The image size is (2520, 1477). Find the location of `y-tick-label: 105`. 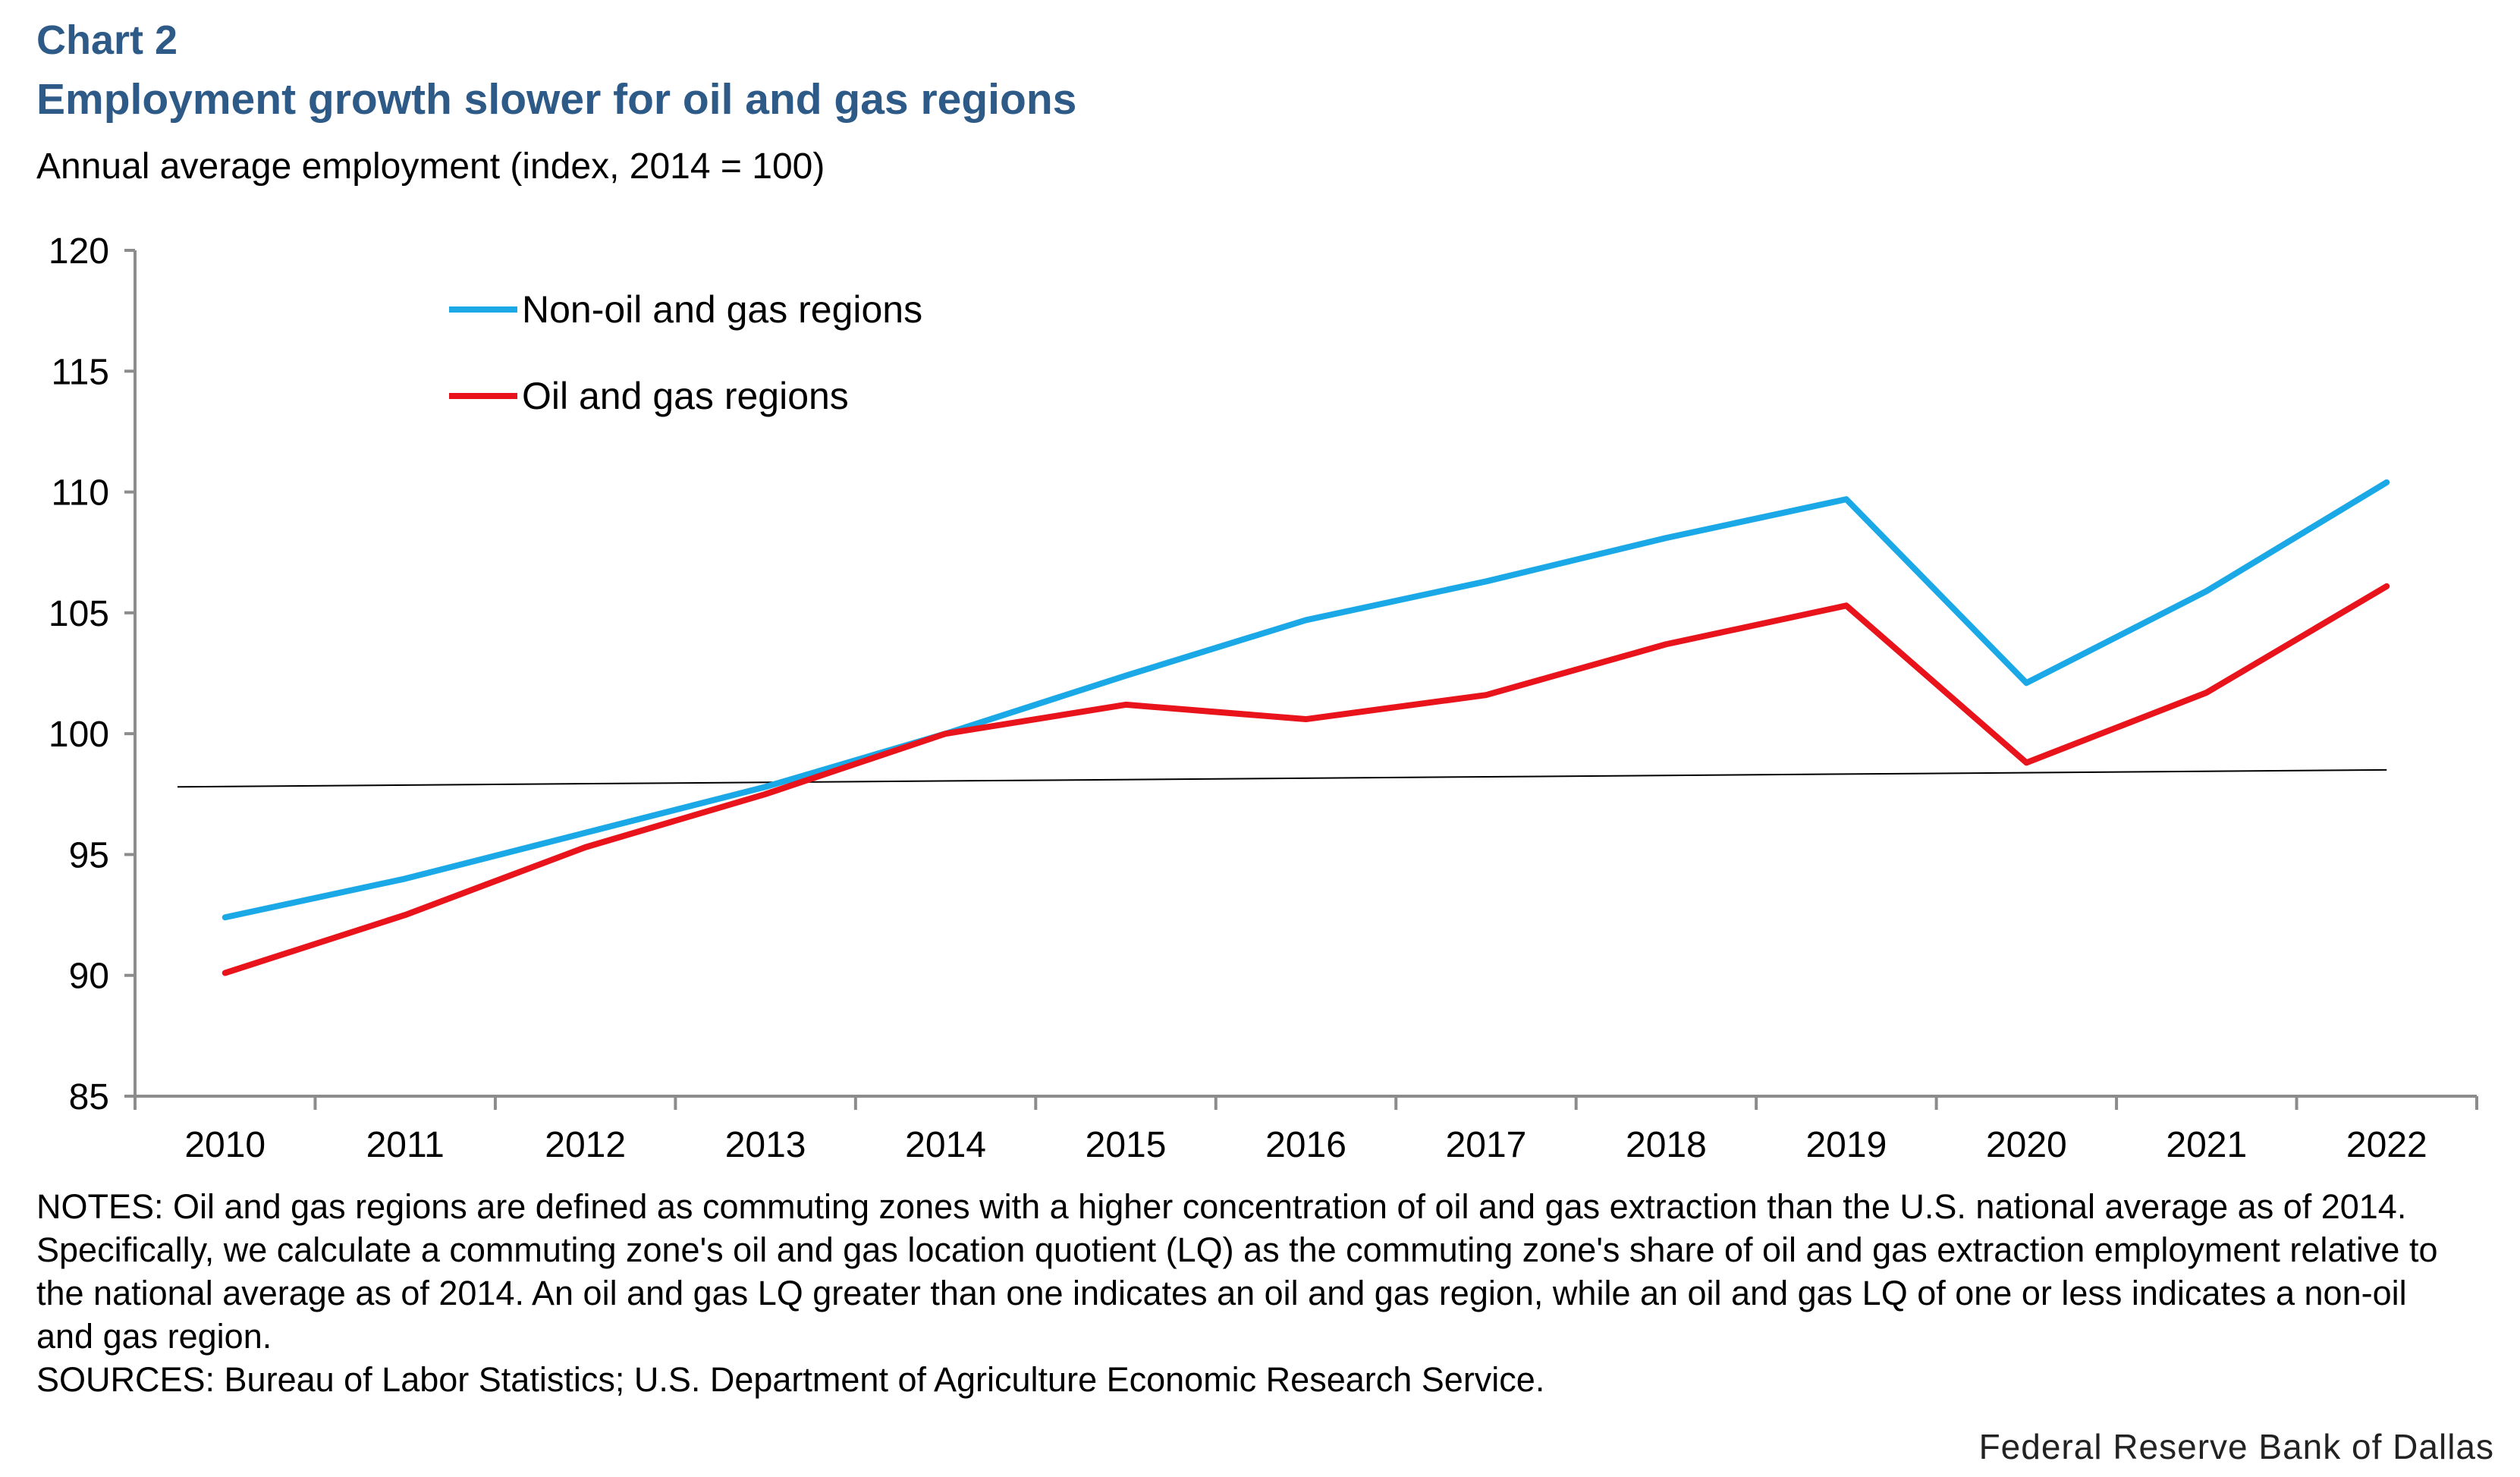

y-tick-label: 105 is located at coordinates (79, 614).